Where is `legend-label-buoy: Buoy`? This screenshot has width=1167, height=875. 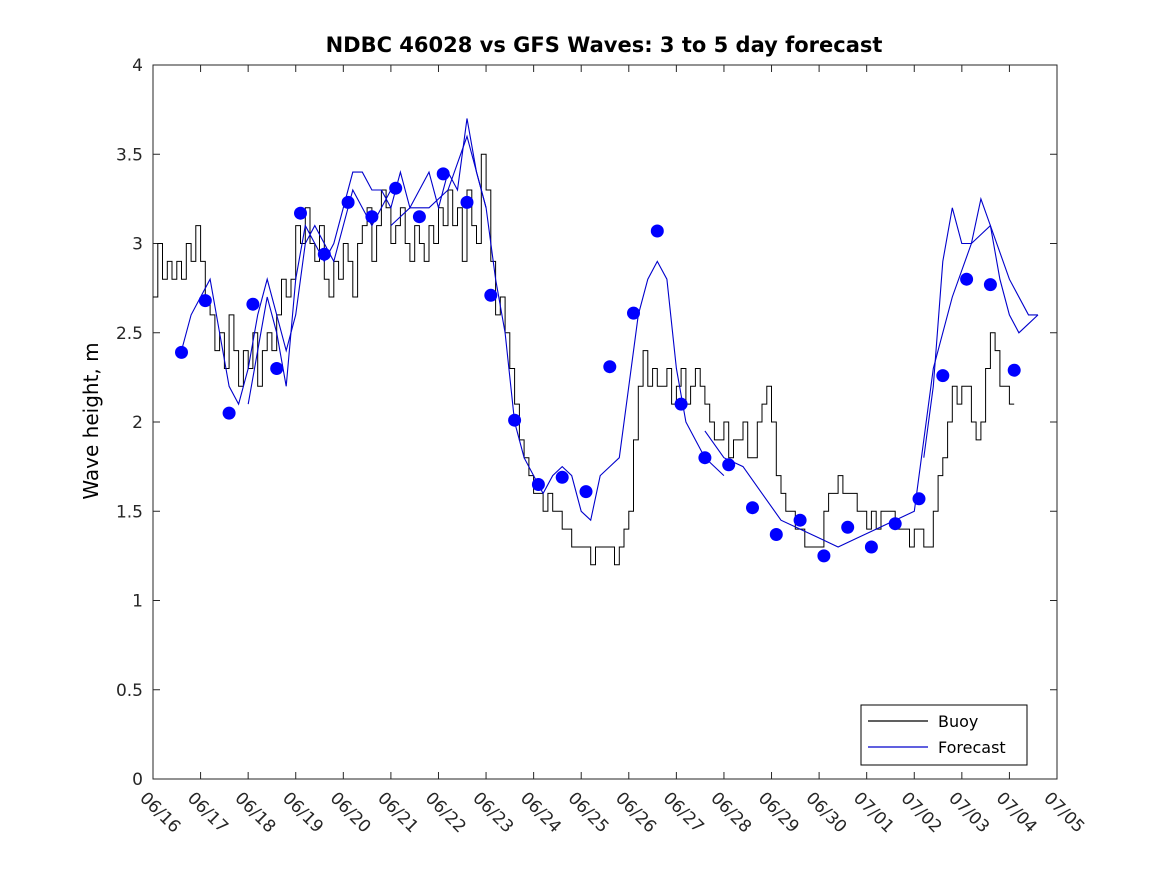
legend-label-buoy: Buoy is located at coordinates (958, 721).